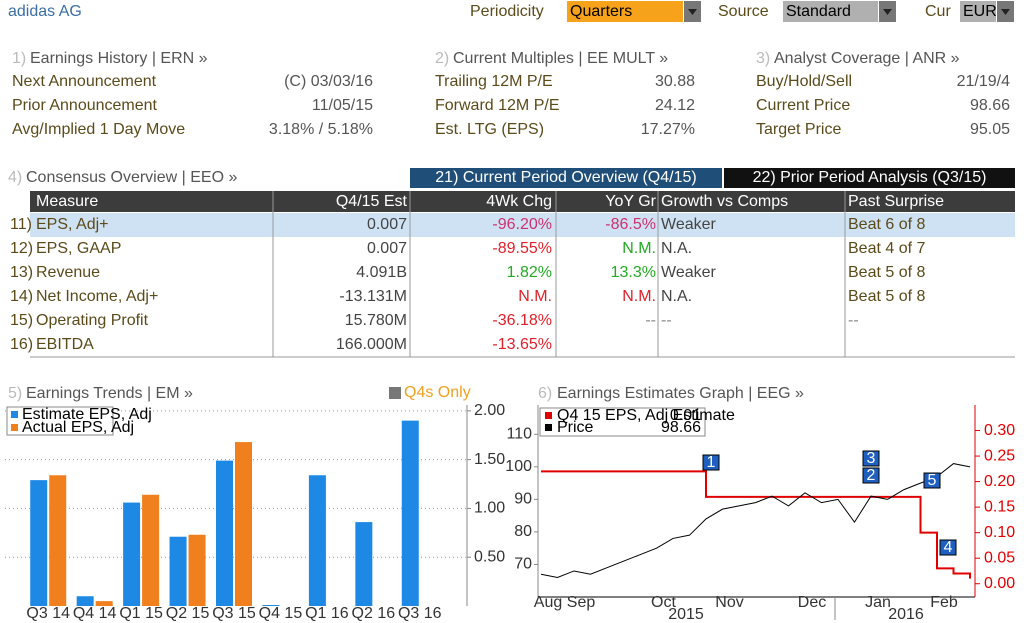 Image resolution: width=1024 pixels, height=623 pixels. What do you see at coordinates (109, 393) in the screenshot?
I see `section-title: Earnings Trends | EM »` at bounding box center [109, 393].